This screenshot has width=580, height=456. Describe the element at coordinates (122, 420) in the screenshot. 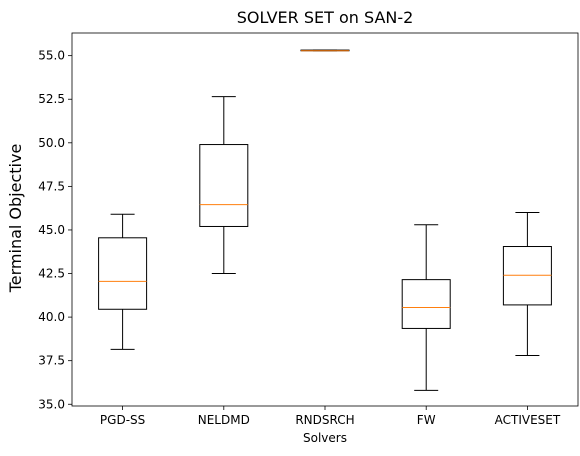

I see `x-tick-label: PGD-SS` at that location.